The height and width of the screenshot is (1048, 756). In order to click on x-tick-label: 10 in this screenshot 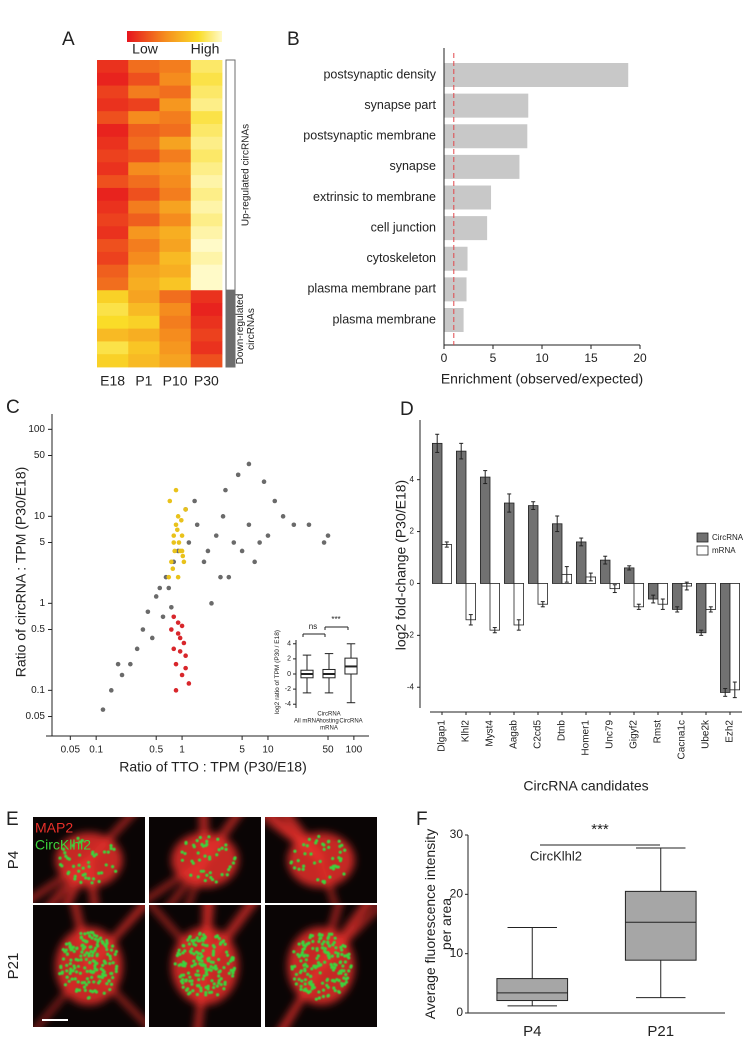, I will do `click(268, 750)`.